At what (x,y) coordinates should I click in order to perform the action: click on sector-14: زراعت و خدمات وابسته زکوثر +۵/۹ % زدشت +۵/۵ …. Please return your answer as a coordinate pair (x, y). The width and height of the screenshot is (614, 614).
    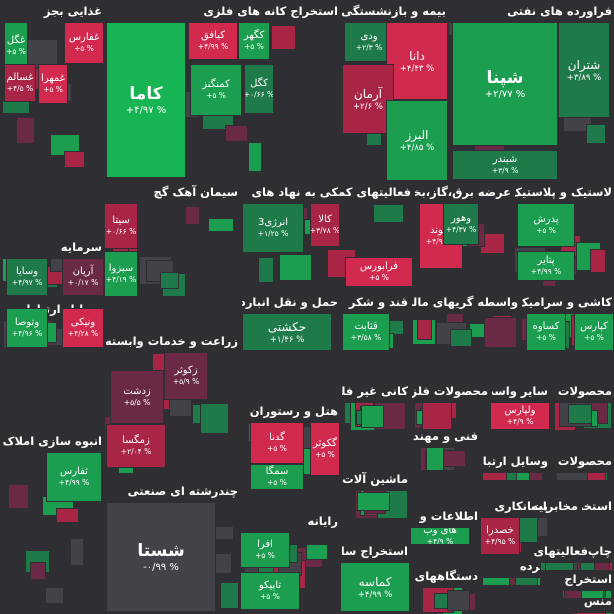
    Looking at the image, I should click on (172, 405).